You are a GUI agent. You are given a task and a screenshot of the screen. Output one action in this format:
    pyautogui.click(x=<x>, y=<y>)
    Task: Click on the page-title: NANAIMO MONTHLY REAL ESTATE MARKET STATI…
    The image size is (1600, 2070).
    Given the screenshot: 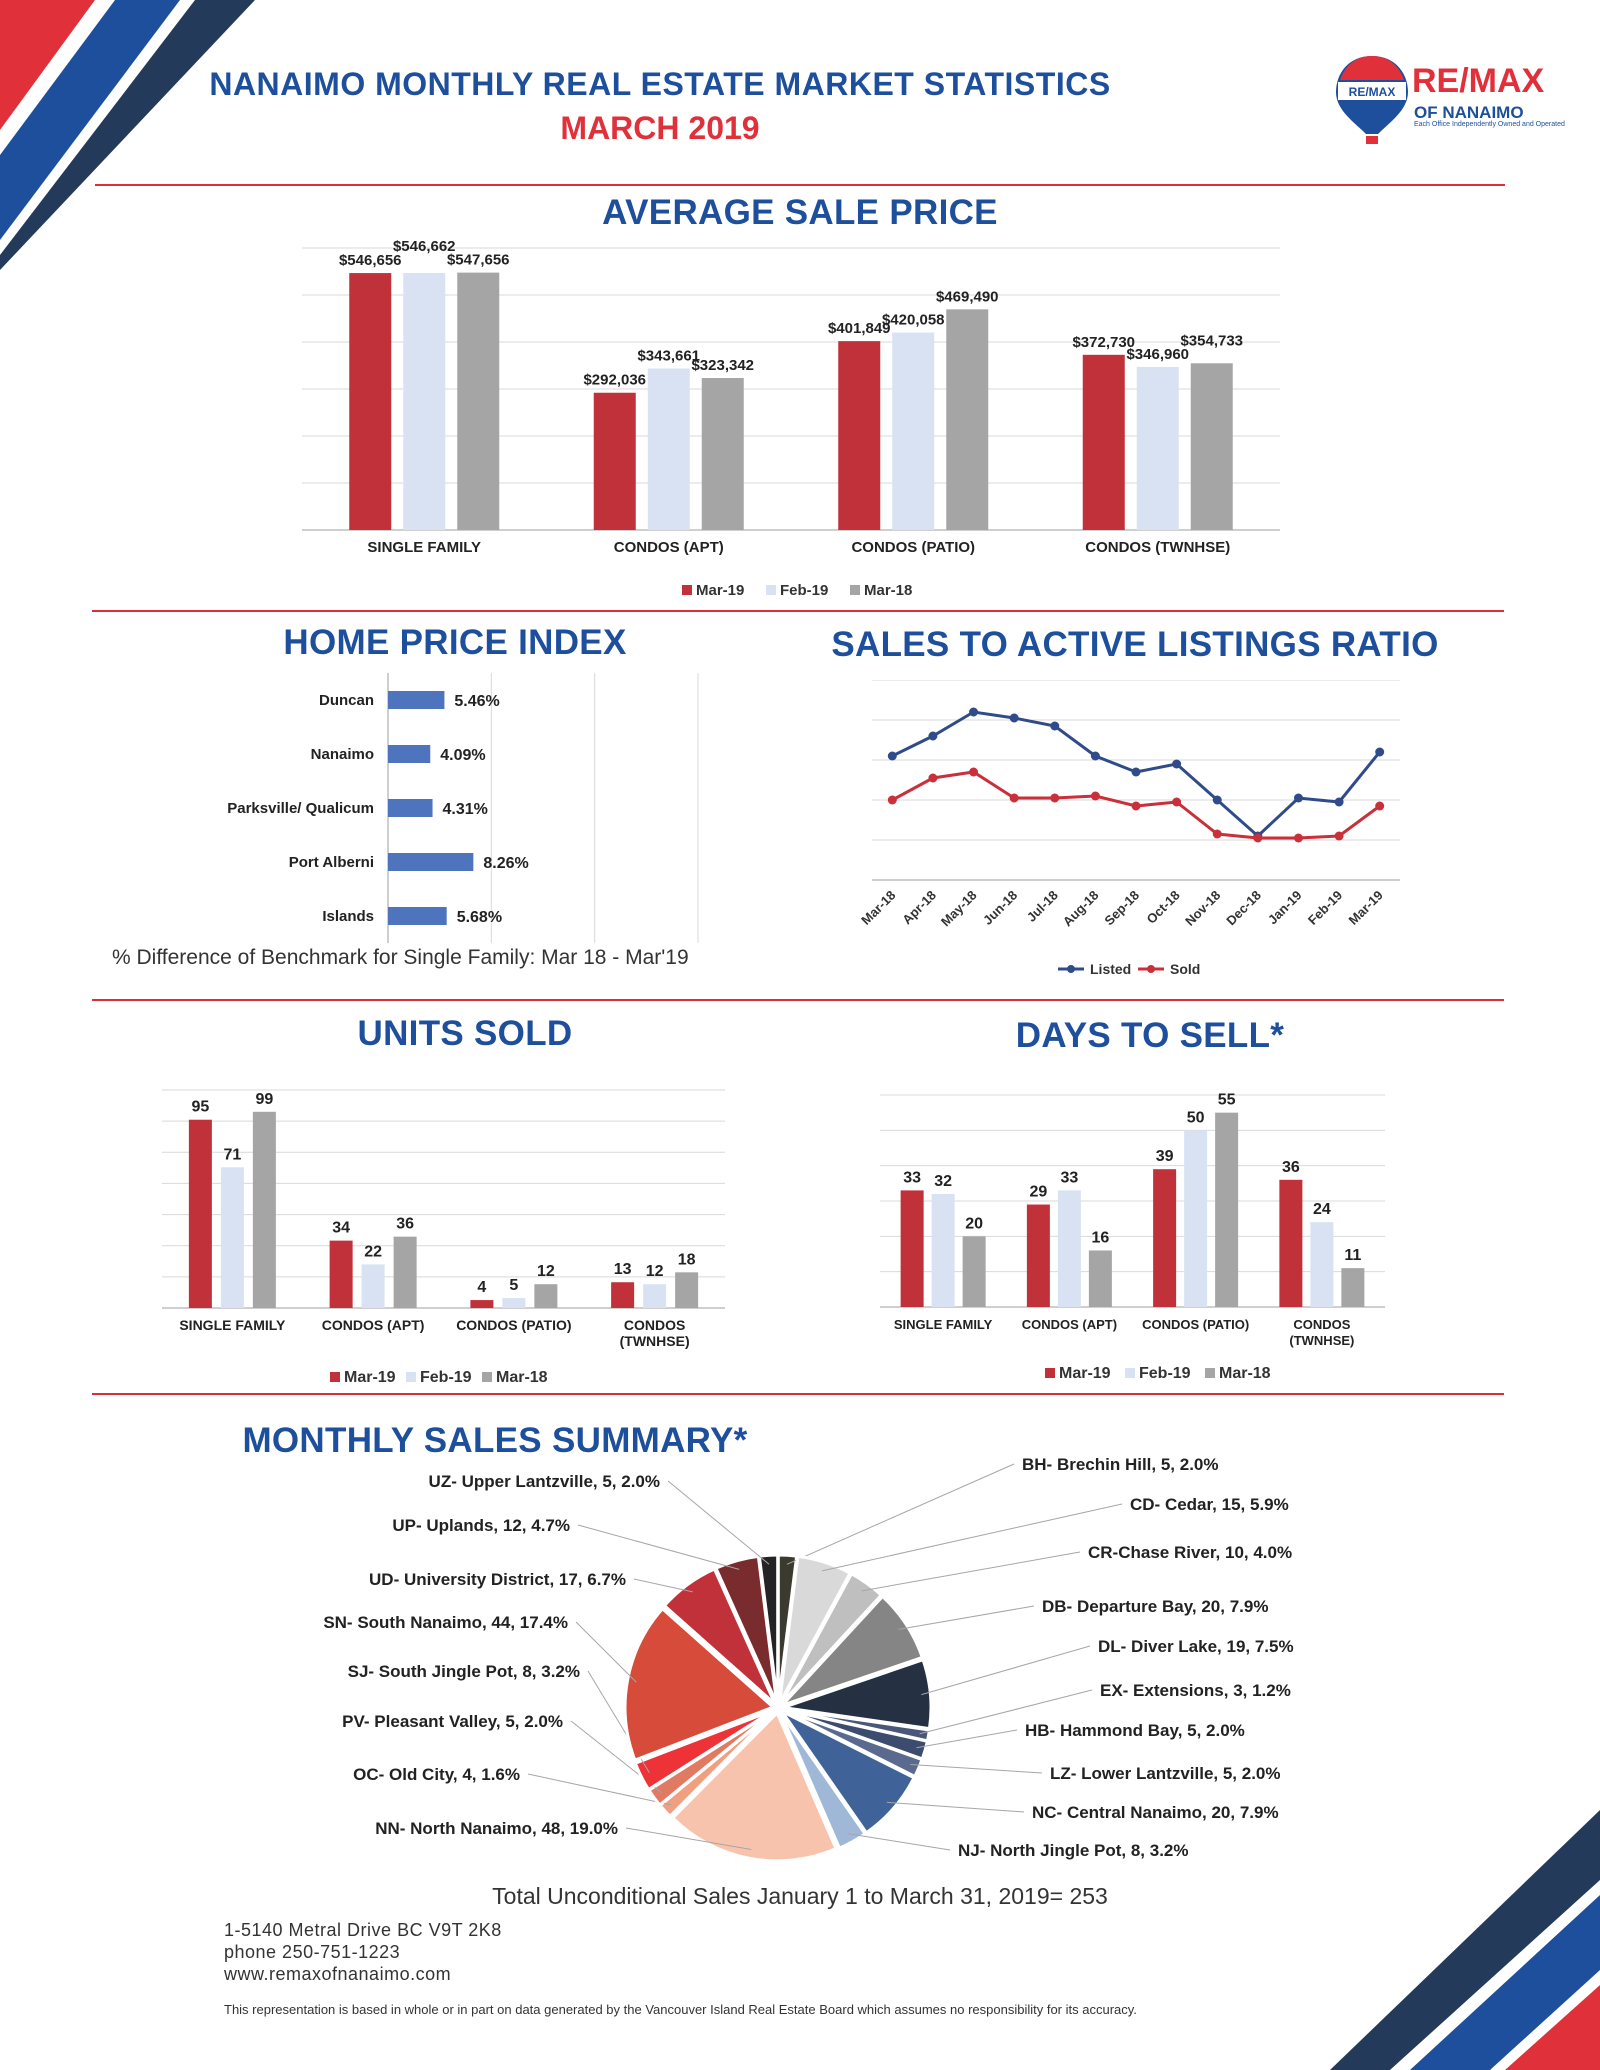 What is the action you would take?
    pyautogui.click(x=660, y=84)
    